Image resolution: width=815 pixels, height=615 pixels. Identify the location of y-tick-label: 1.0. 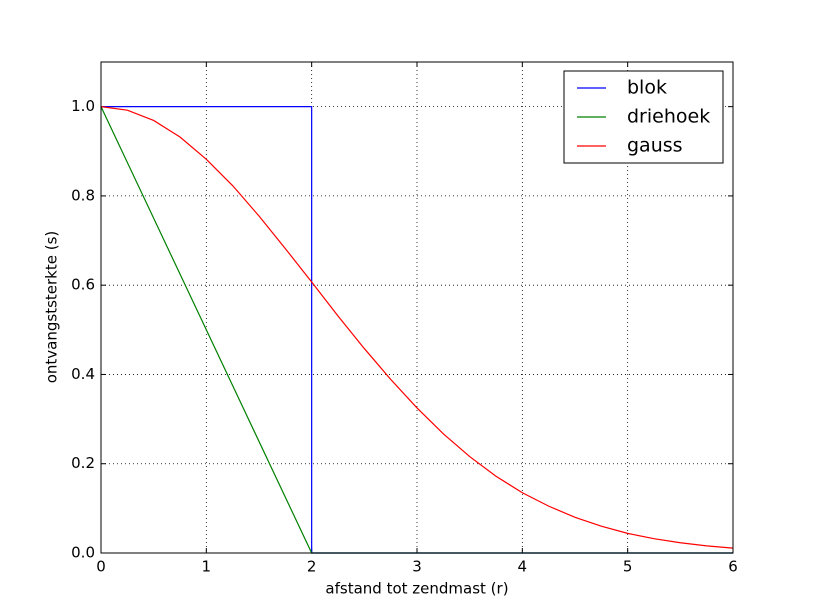
(83, 106).